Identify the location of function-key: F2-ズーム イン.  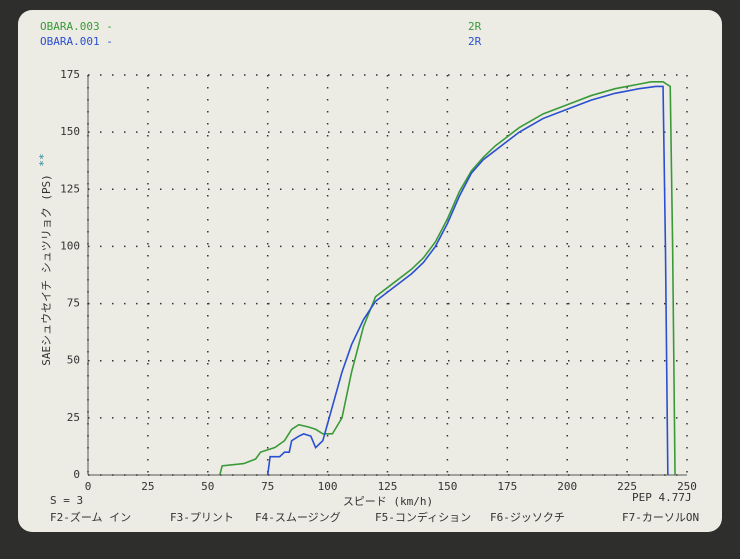
(90, 517).